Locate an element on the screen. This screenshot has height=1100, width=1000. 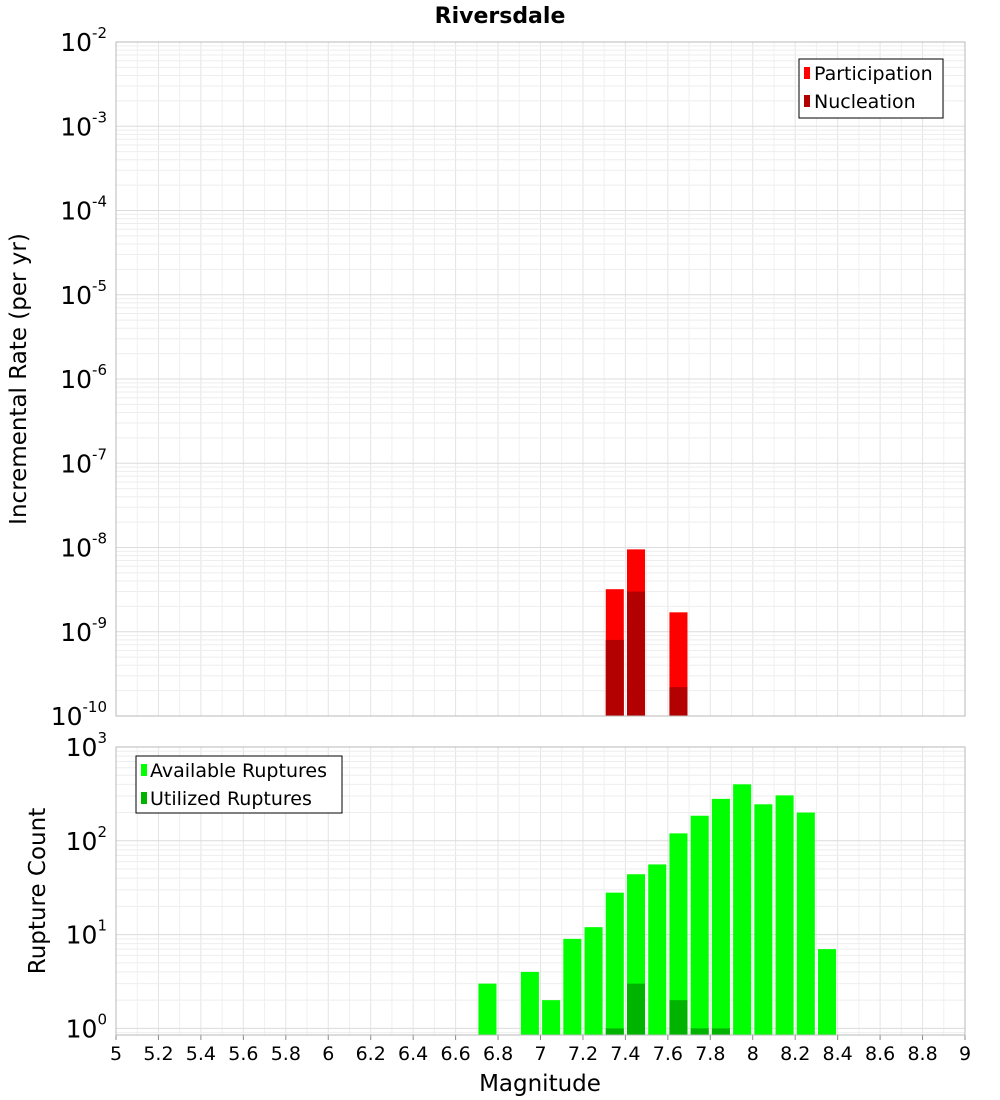
rate-legend: Participation Nucleation is located at coordinates (871, 88).